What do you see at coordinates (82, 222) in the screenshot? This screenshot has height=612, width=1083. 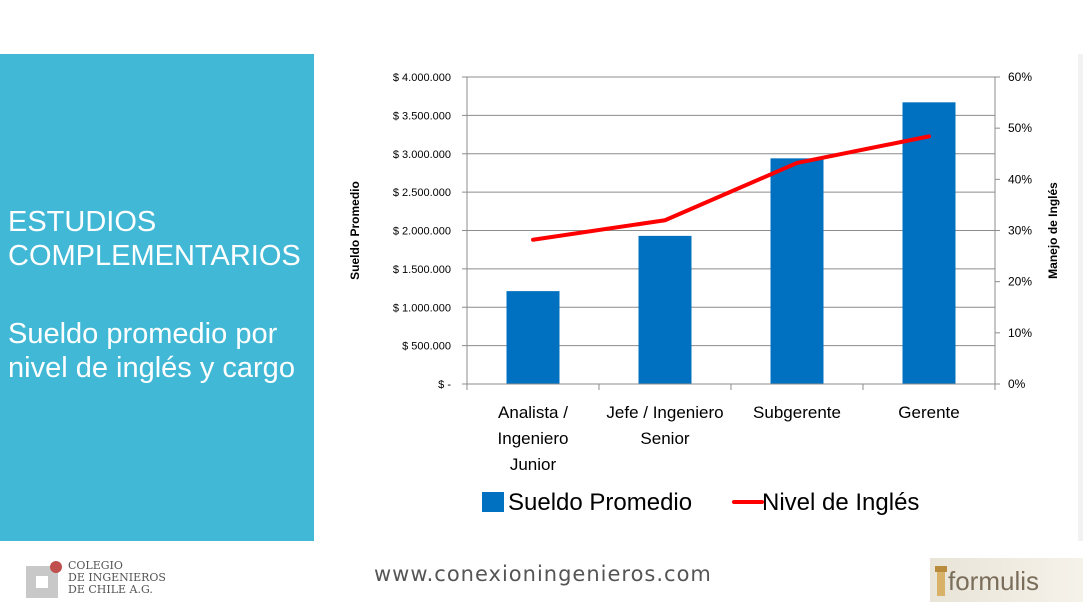 I see `heading-line-1: ESTUDIOS` at bounding box center [82, 222].